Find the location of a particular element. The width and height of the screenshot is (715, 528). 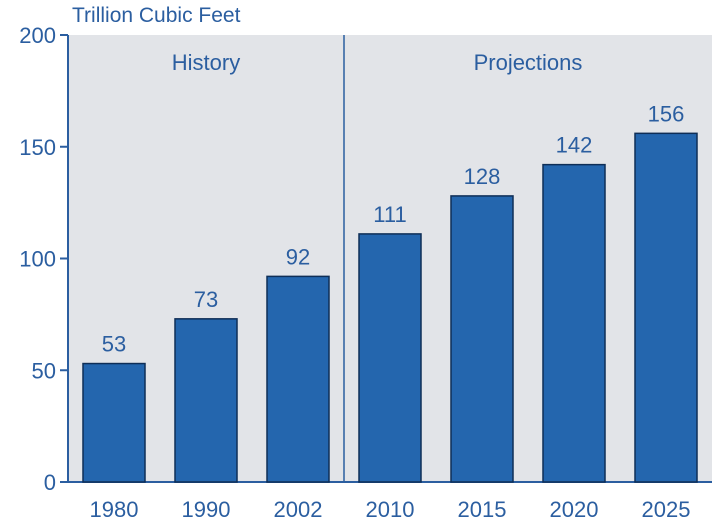

y-tick-label: 150 is located at coordinates (37, 147).